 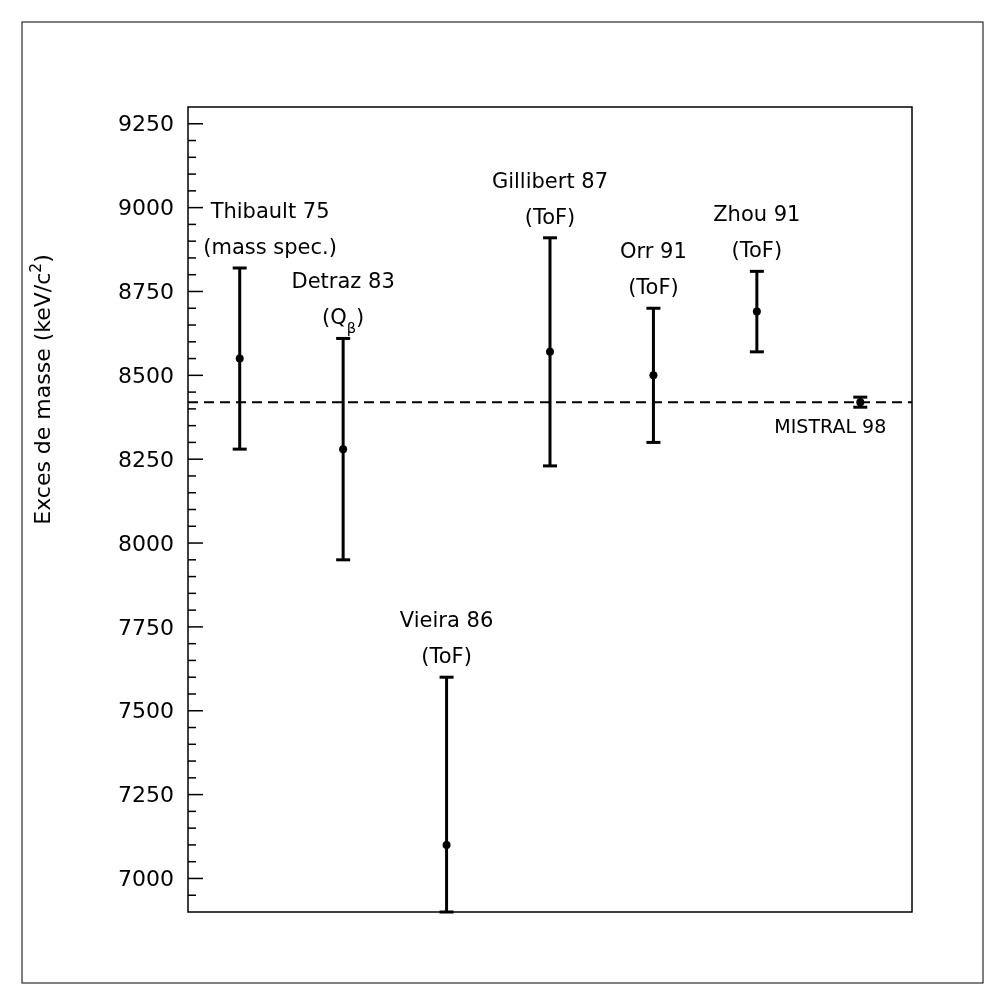 I want to click on y-tick-label: 7000, so click(x=146, y=879).